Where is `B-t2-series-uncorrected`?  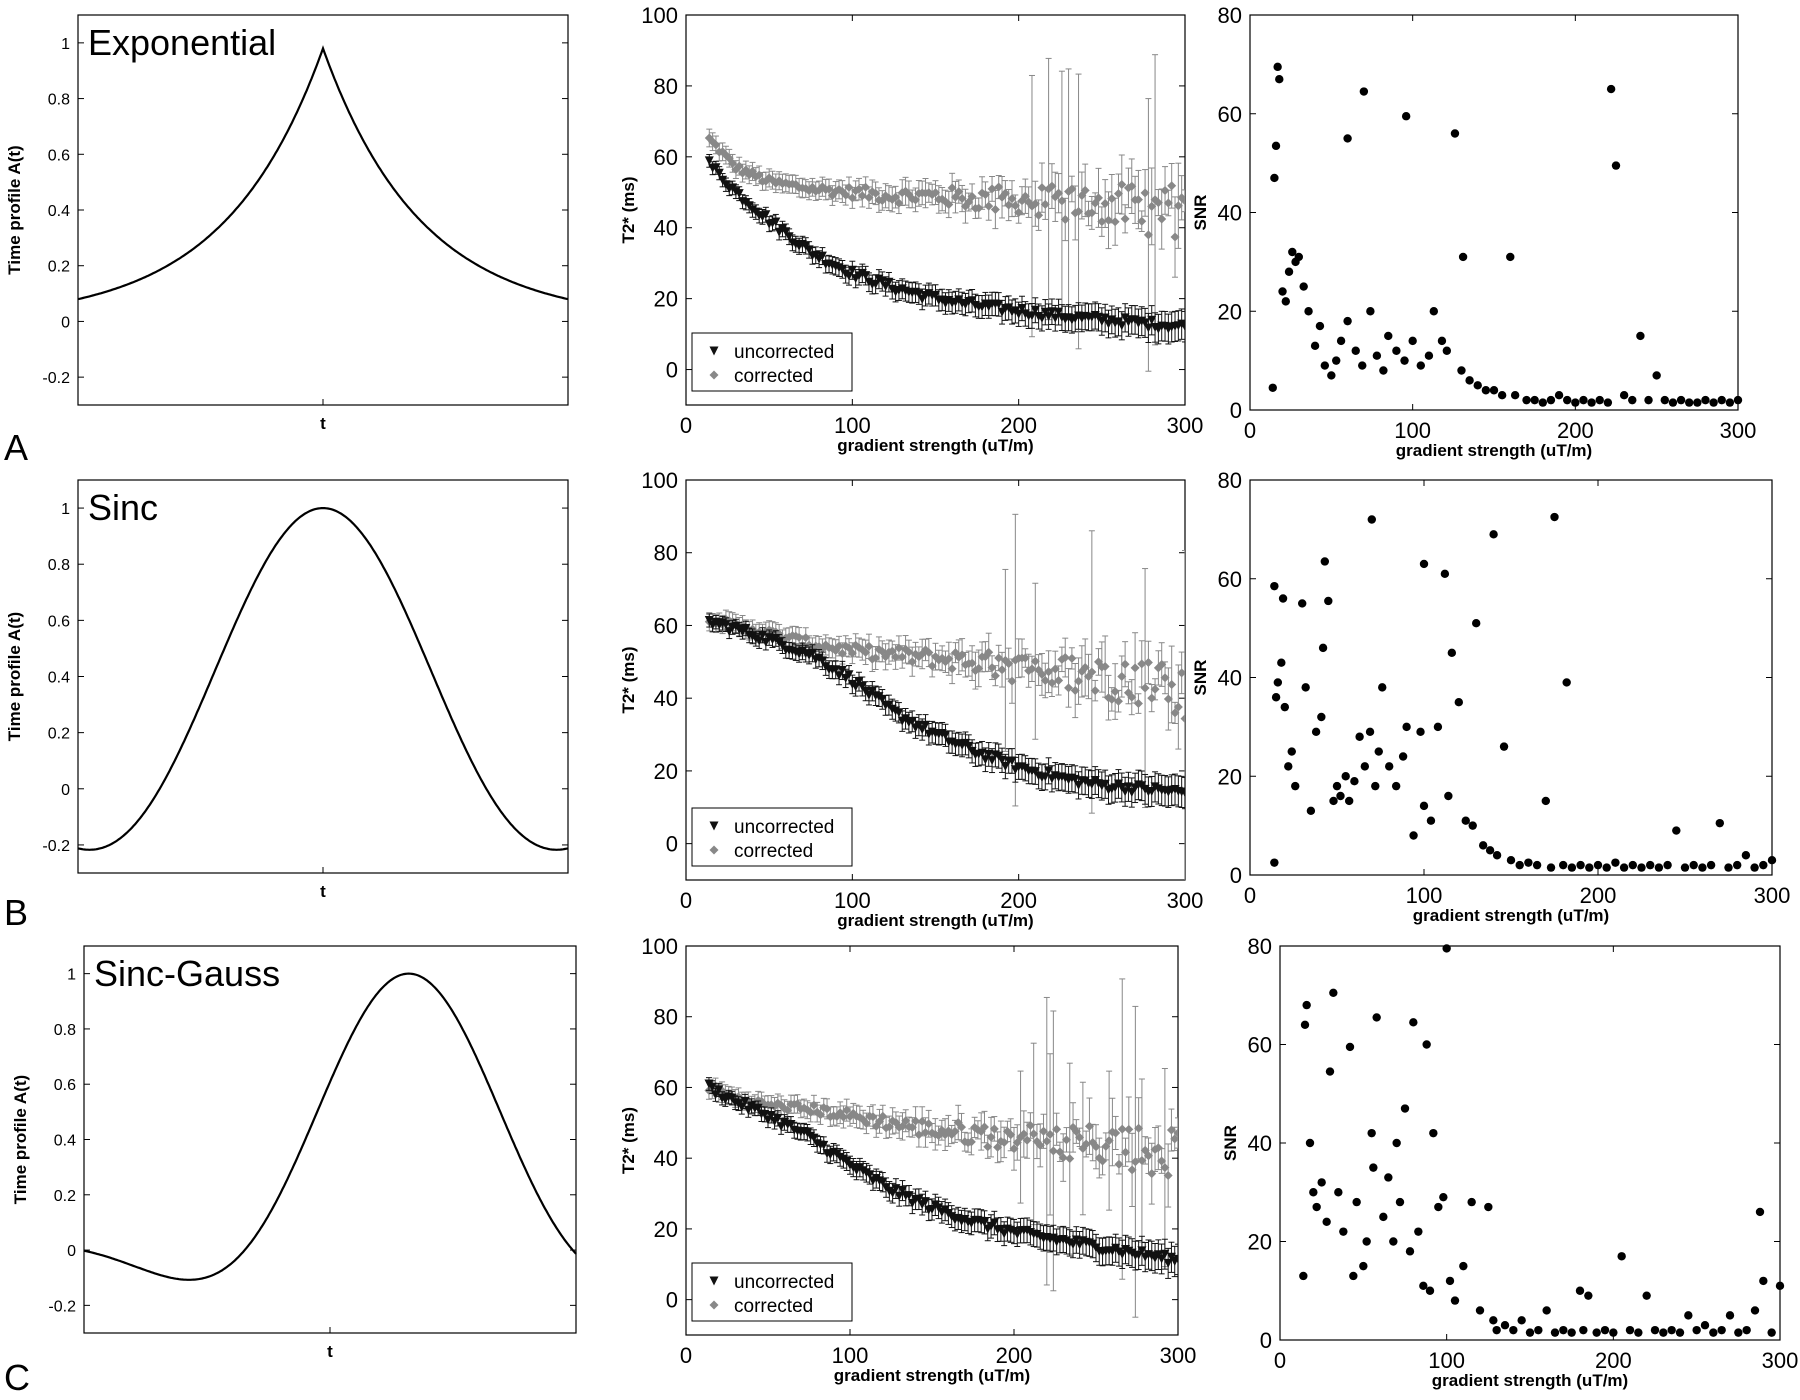
B-t2-series-uncorrected is located at coordinates (944, 711).